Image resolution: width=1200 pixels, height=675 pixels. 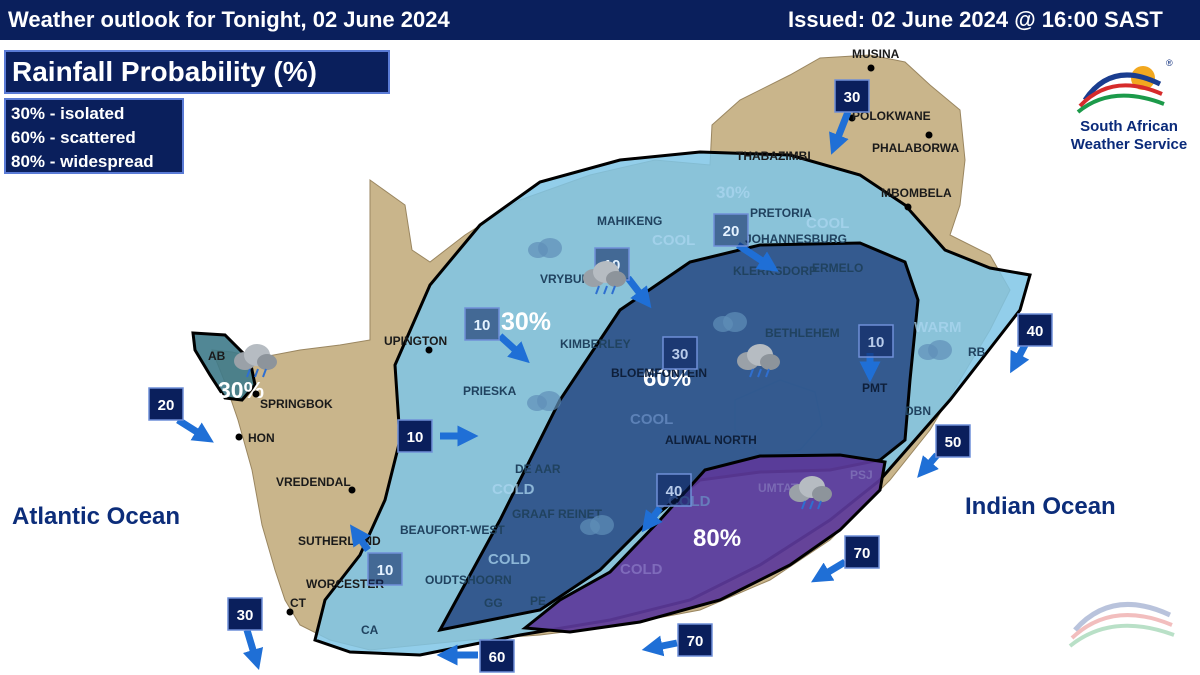 What do you see at coordinates (217, 356) in the screenshot?
I see `place-label: AB` at bounding box center [217, 356].